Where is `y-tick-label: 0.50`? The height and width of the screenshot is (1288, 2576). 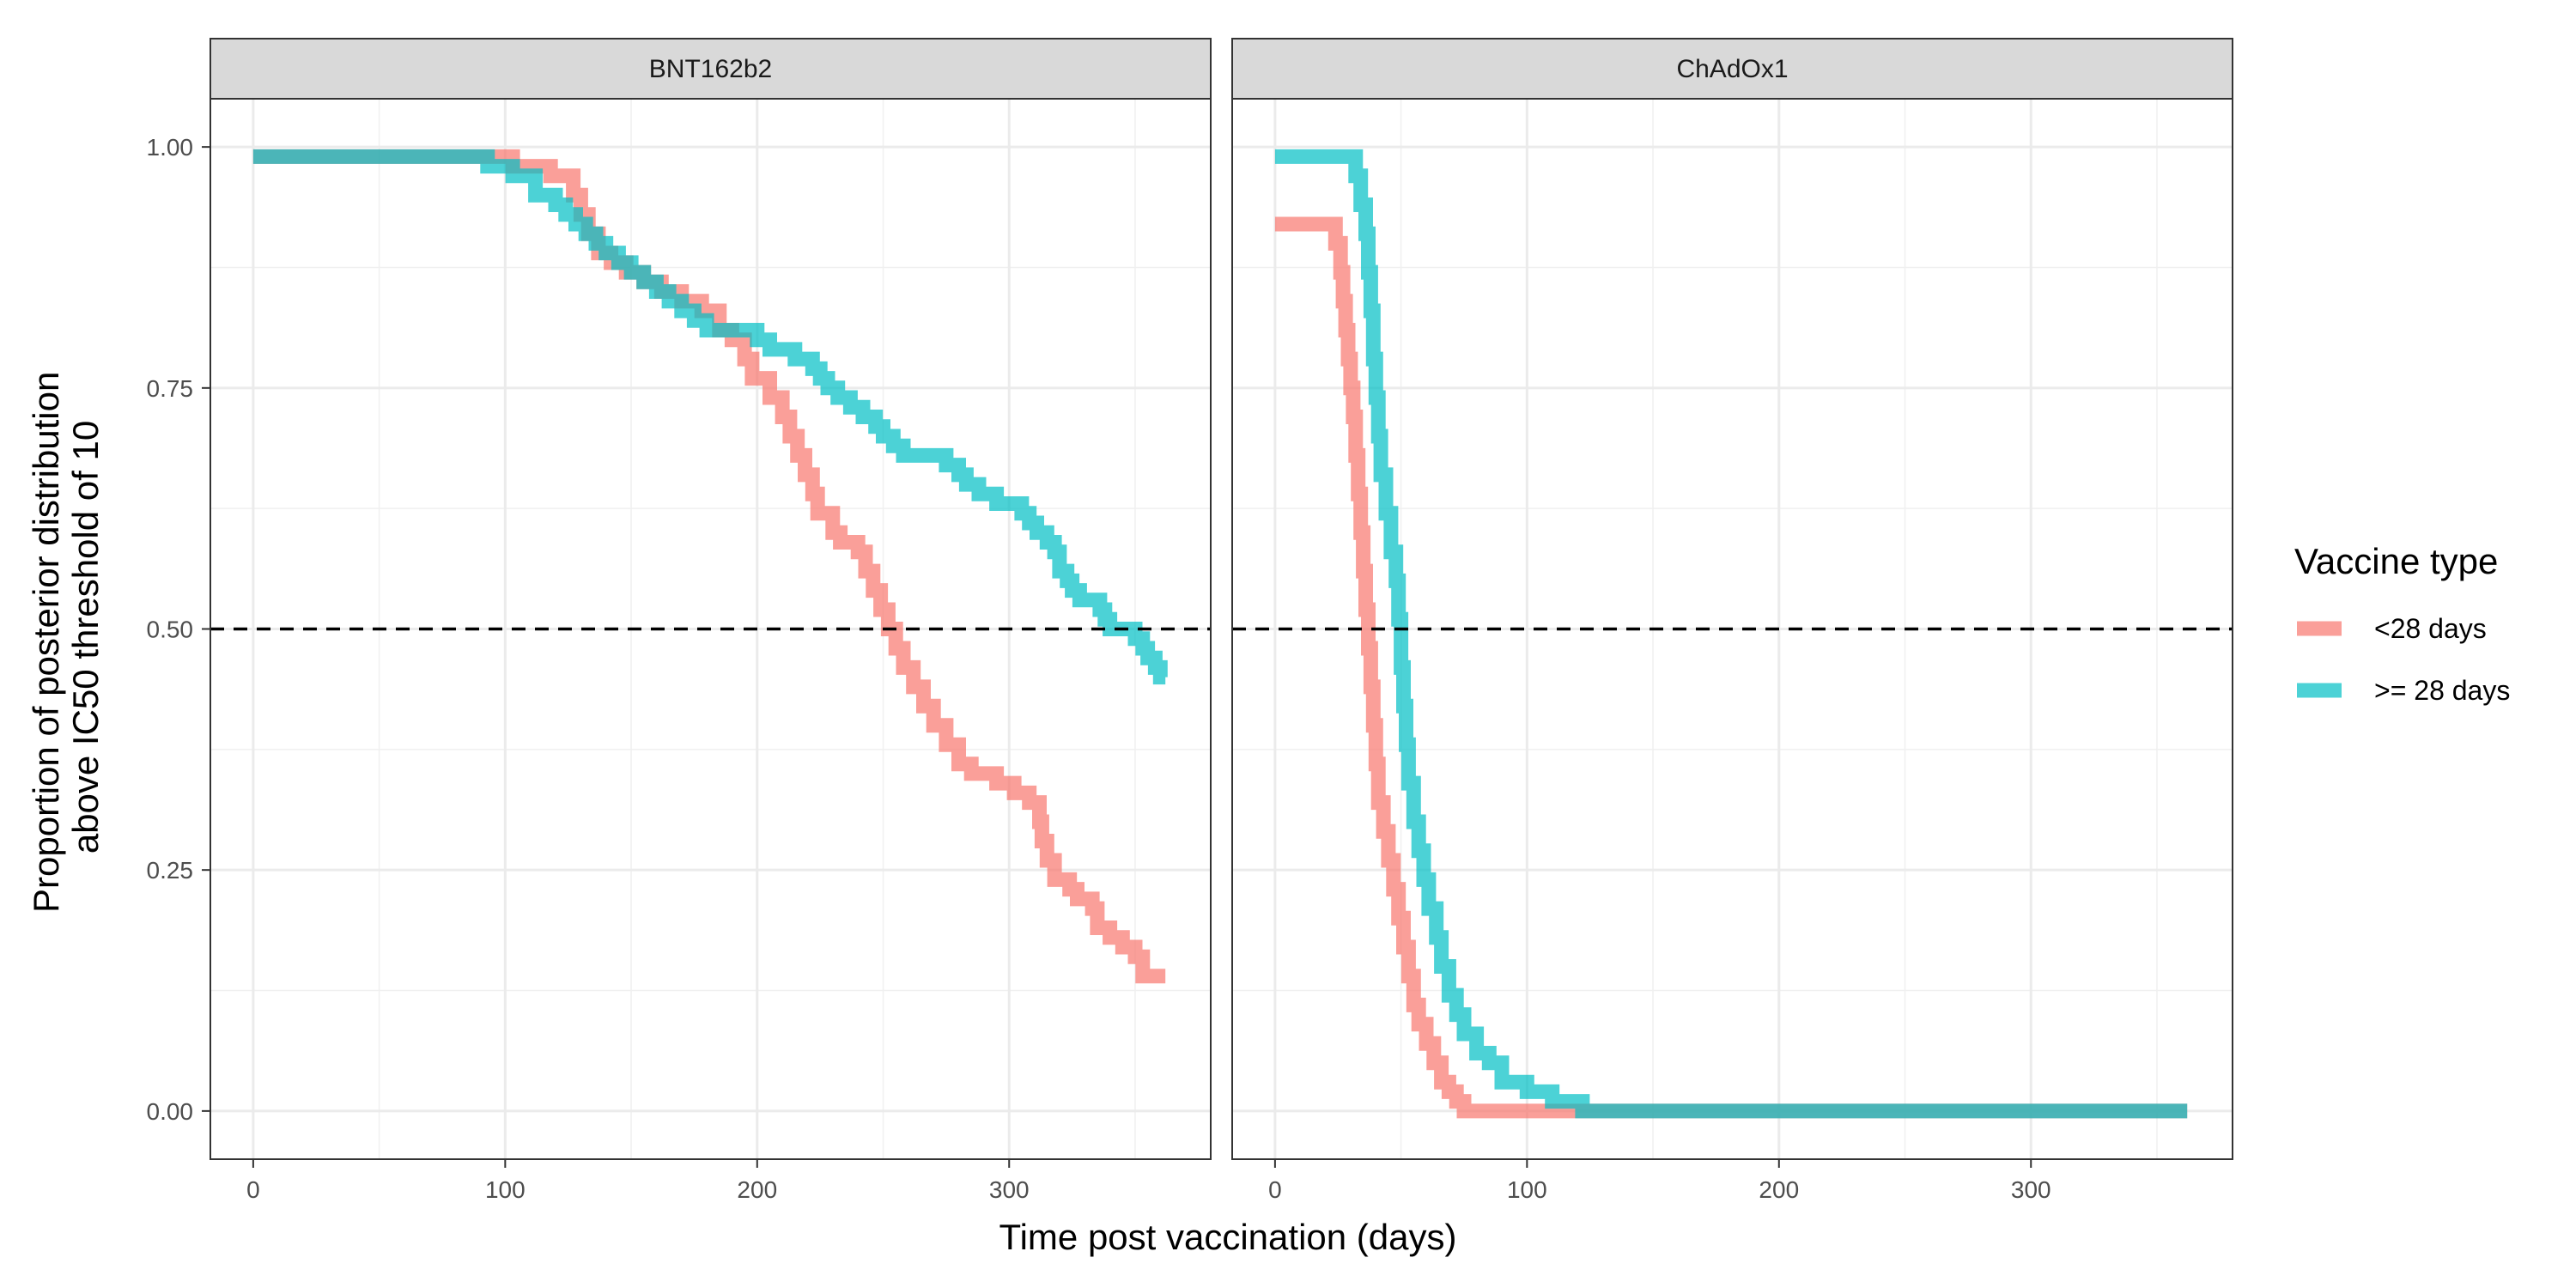
y-tick-label: 0.50 is located at coordinates (170, 630).